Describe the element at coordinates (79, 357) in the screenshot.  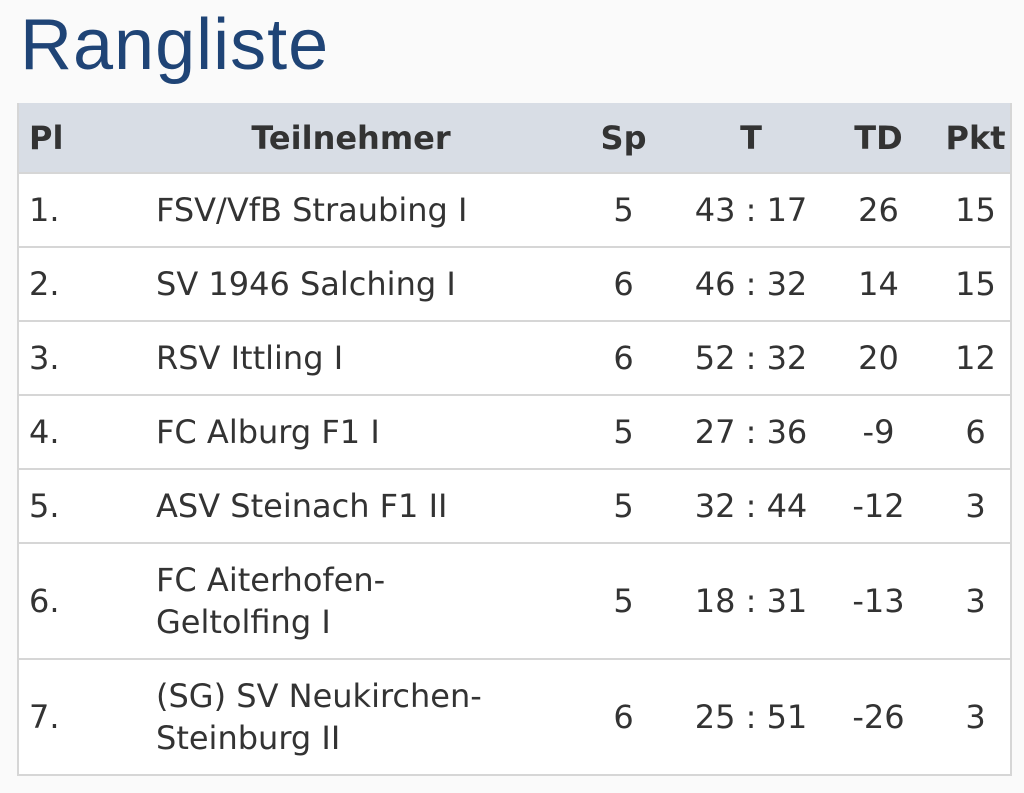
I see `table-cell: 3.` at that location.